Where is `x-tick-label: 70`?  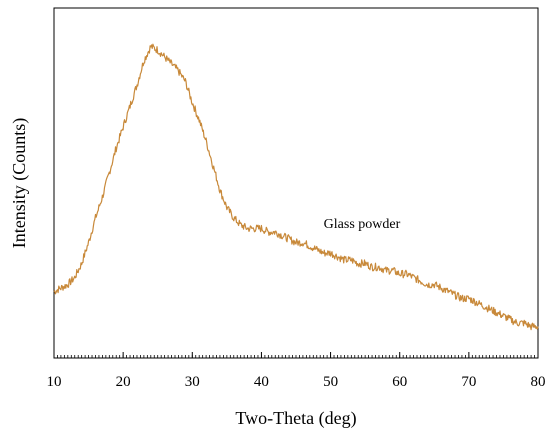 x-tick-label: 70 is located at coordinates (468, 382).